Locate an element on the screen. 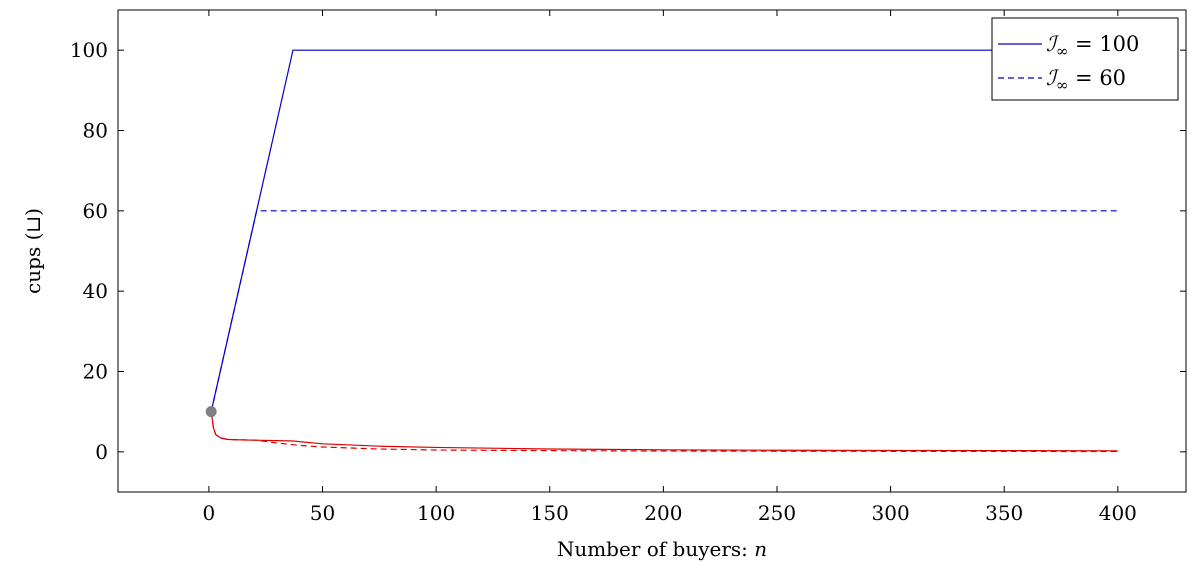 Image resolution: width=1204 pixels, height=574 pixels. legend-value: = 60 is located at coordinates (1097, 78).